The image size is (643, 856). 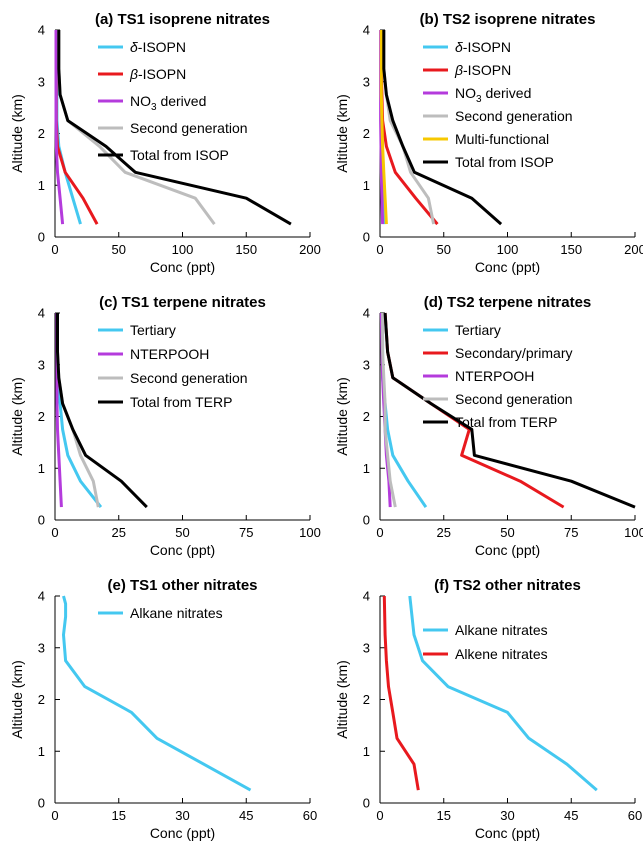 I want to click on legend-label-multi-functional: Multi-functional, so click(x=502, y=139).